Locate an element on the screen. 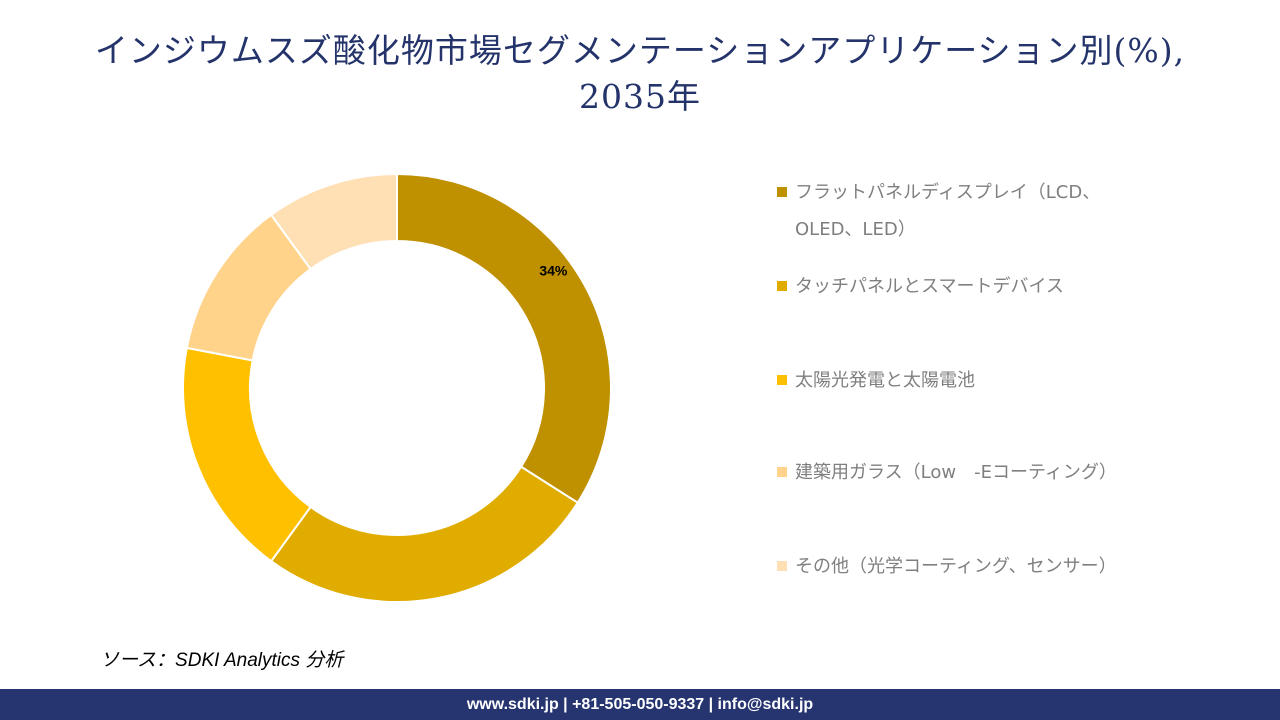 This screenshot has height=720, width=1280. legend-item: フラットパネルディスプレイ（LCD、OLED、LED） is located at coordinates (958, 211).